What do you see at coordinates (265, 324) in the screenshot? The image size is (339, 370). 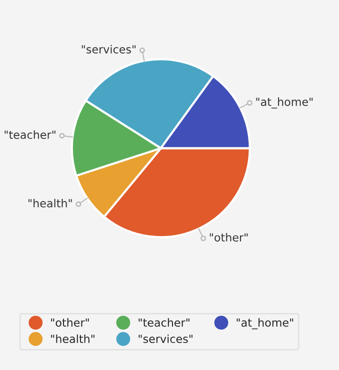 I see `legend-label: "at_home"` at bounding box center [265, 324].